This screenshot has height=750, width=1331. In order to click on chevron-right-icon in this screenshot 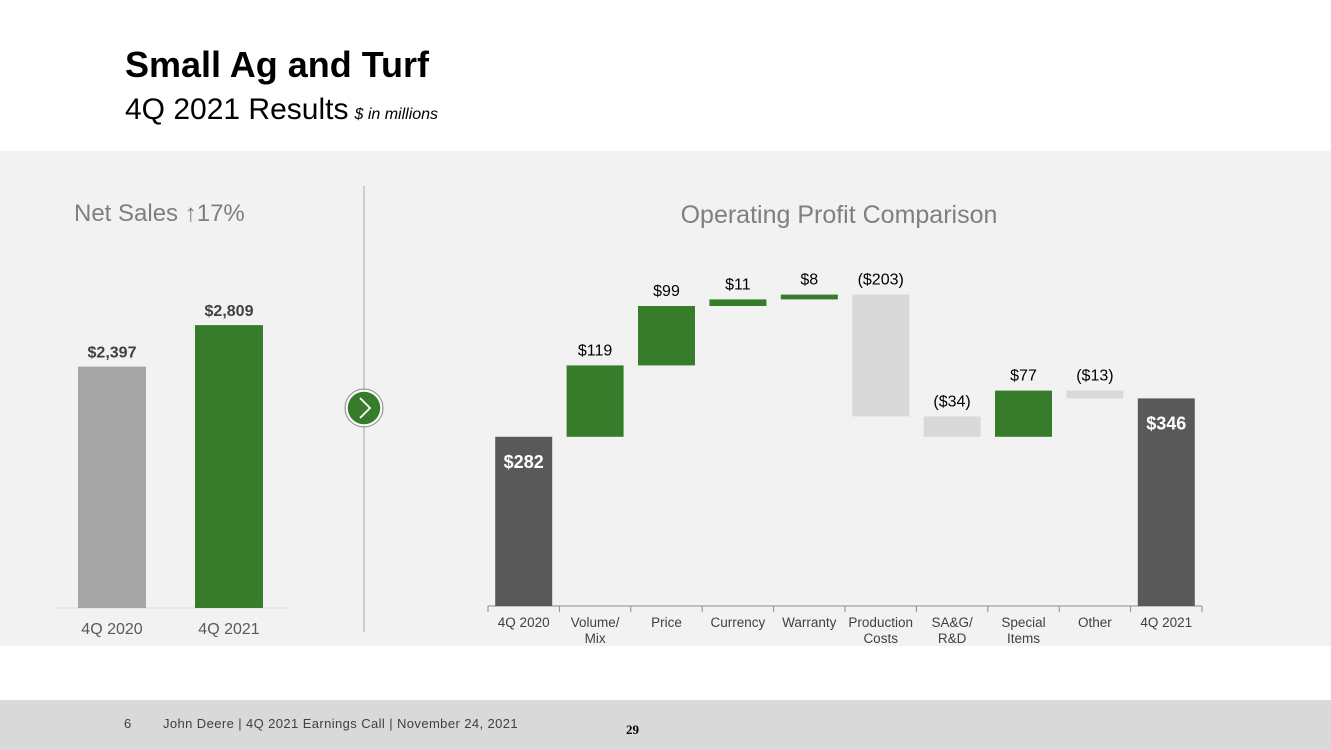, I will do `click(364, 408)`.